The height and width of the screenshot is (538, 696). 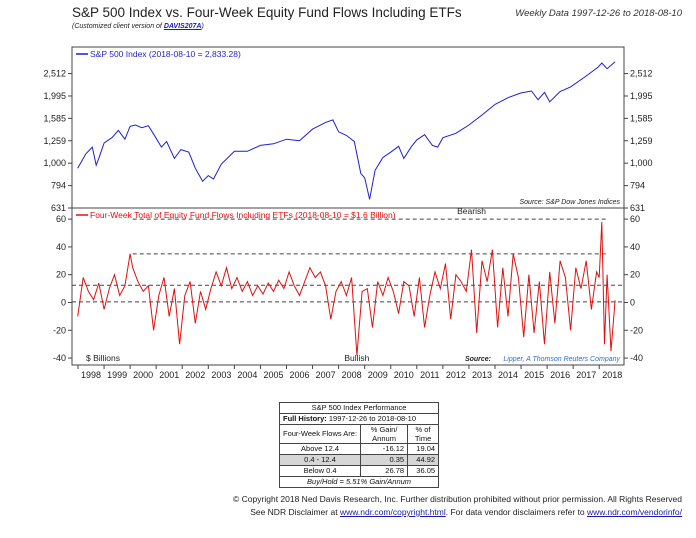 I want to click on table-history: Full History: 1997-12-26 to 2018-08-10, so click(x=359, y=419).